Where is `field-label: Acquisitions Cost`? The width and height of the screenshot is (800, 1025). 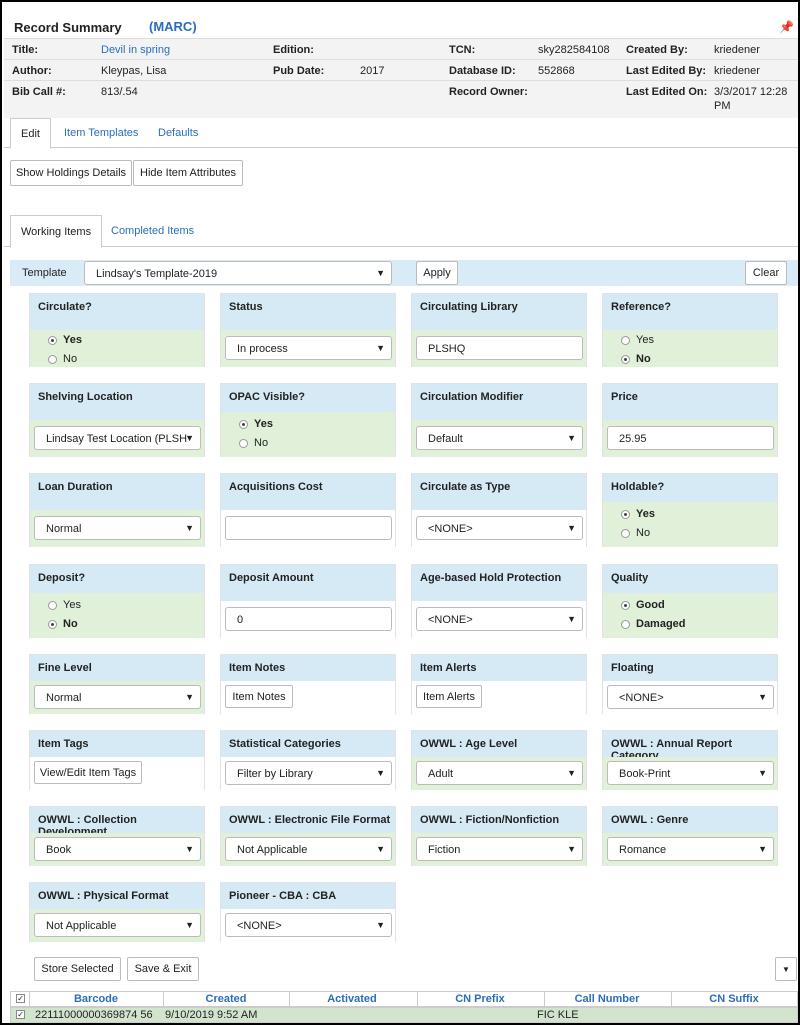 field-label: Acquisitions Cost is located at coordinates (308, 492).